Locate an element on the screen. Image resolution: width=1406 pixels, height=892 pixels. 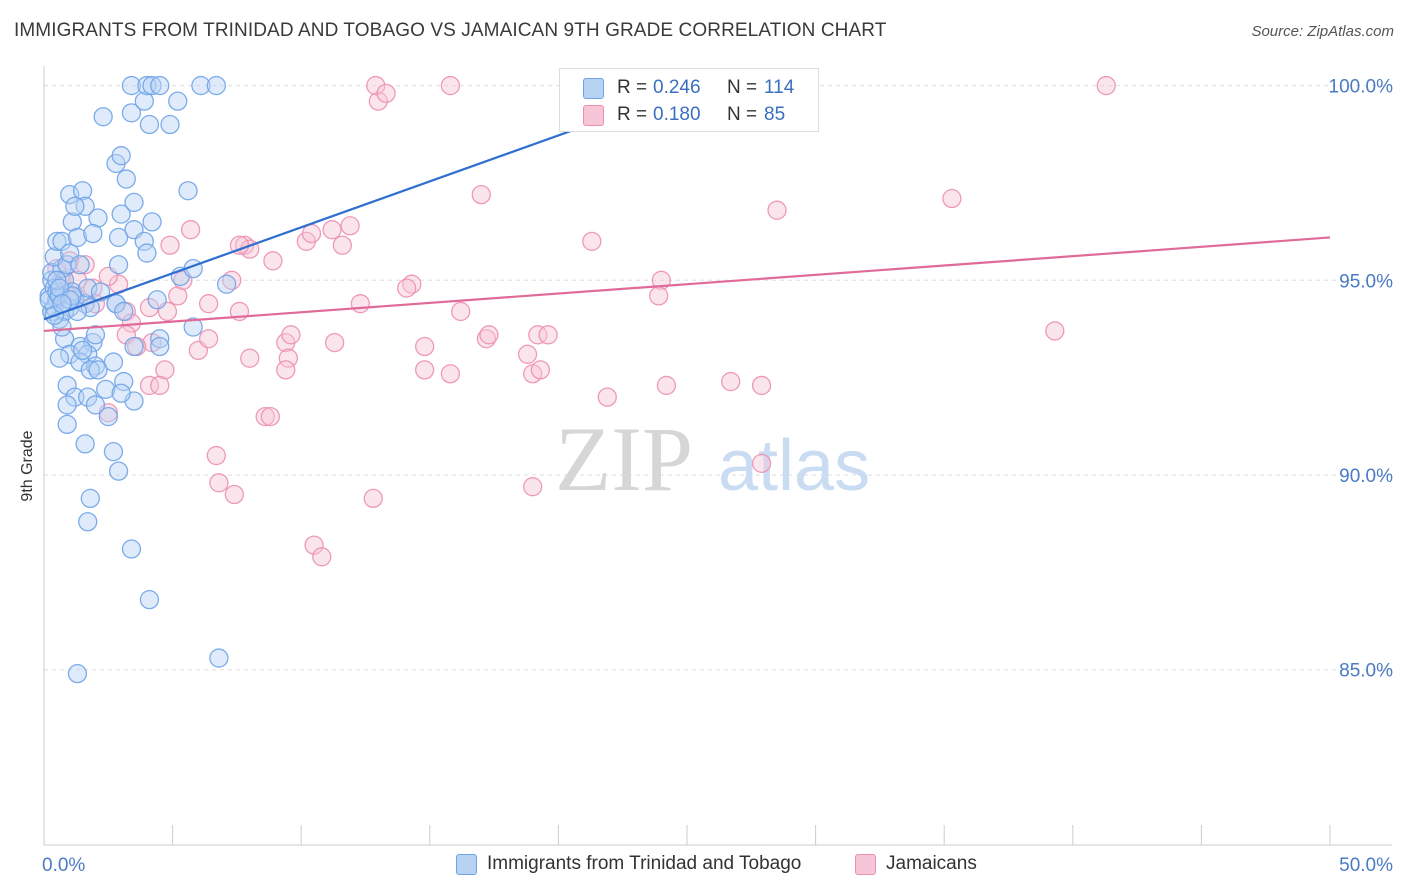
y-tick-label: 95.0% is located at coordinates (1366, 281).